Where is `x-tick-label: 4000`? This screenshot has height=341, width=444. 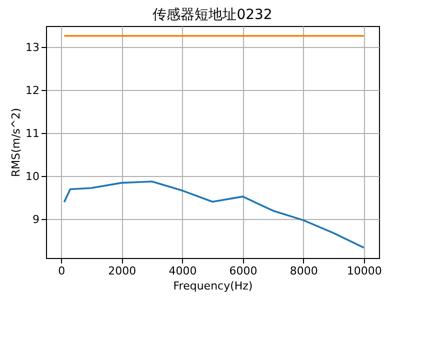 x-tick-label: 4000 is located at coordinates (182, 271).